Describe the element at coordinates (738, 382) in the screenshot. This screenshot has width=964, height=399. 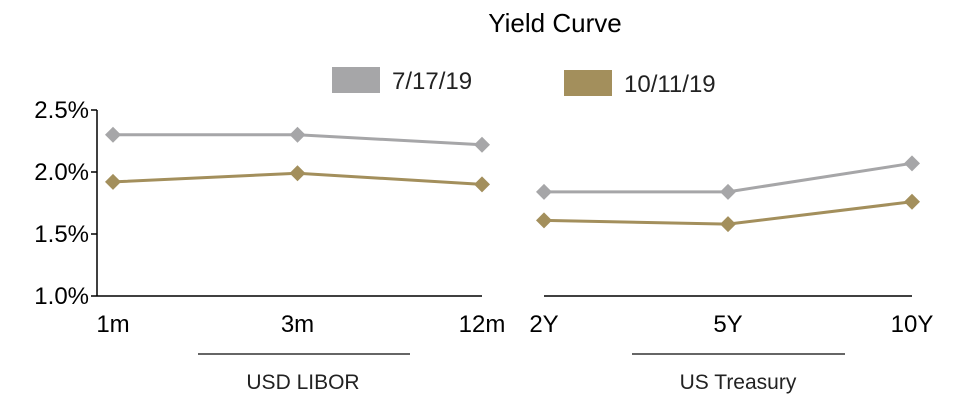
I see `group-label: US Treasury` at that location.